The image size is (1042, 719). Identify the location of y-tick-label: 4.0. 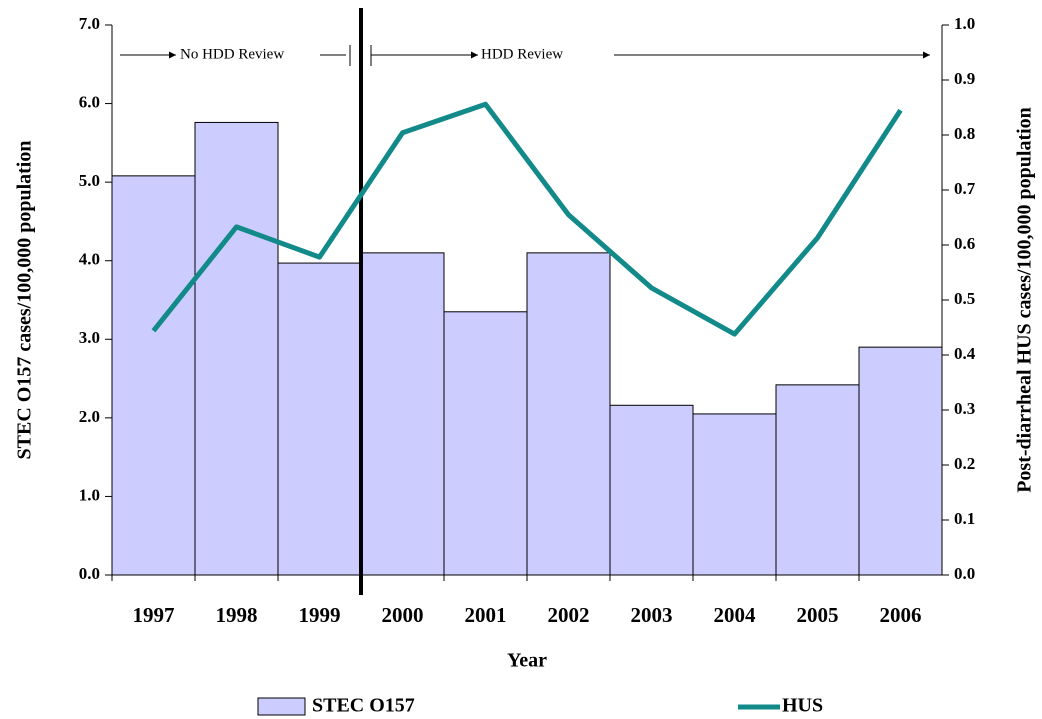
(89, 259).